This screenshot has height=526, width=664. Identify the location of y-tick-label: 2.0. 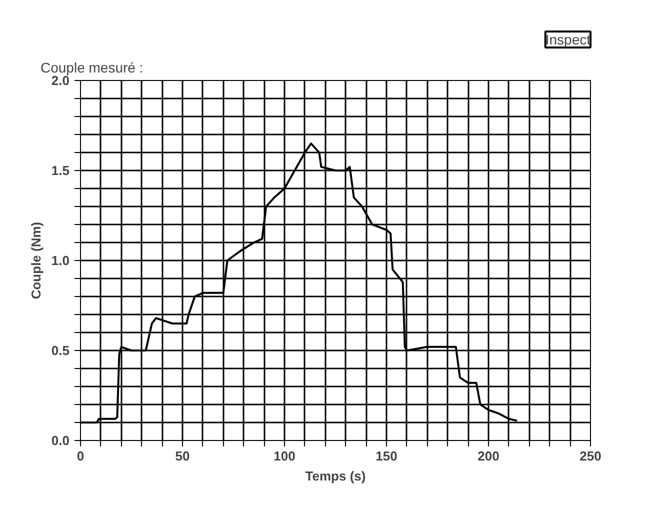
(60, 80).